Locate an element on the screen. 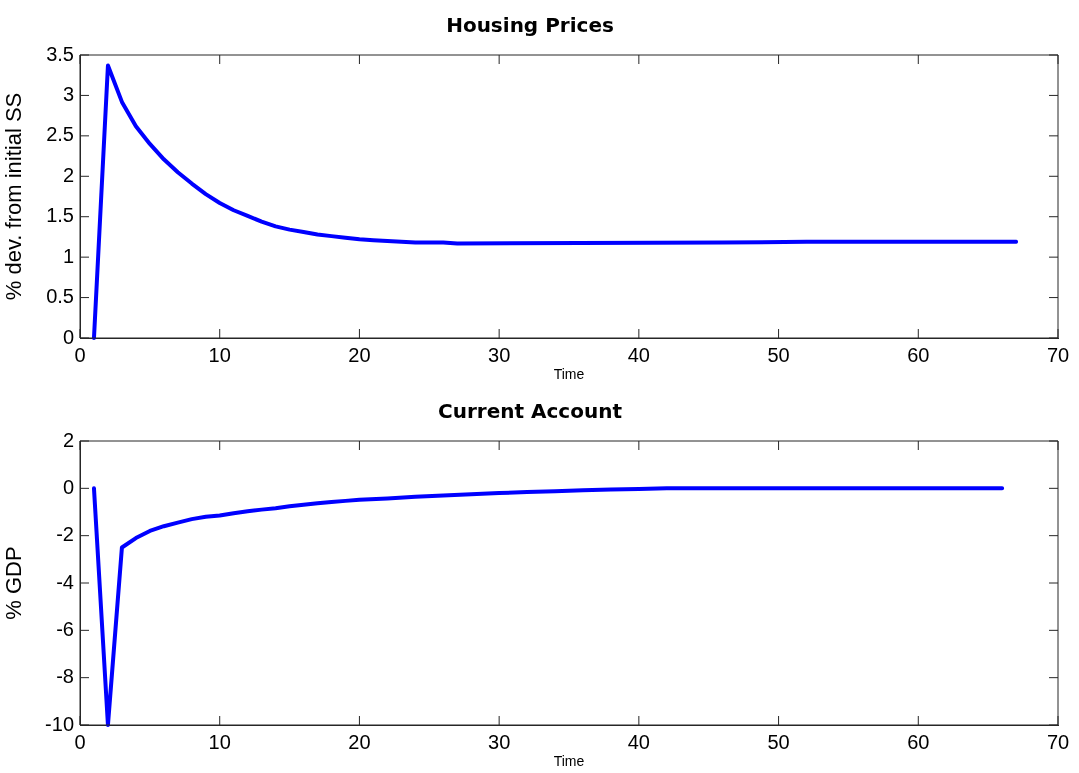  y-tick-label: 0.5 is located at coordinates (60, 296).